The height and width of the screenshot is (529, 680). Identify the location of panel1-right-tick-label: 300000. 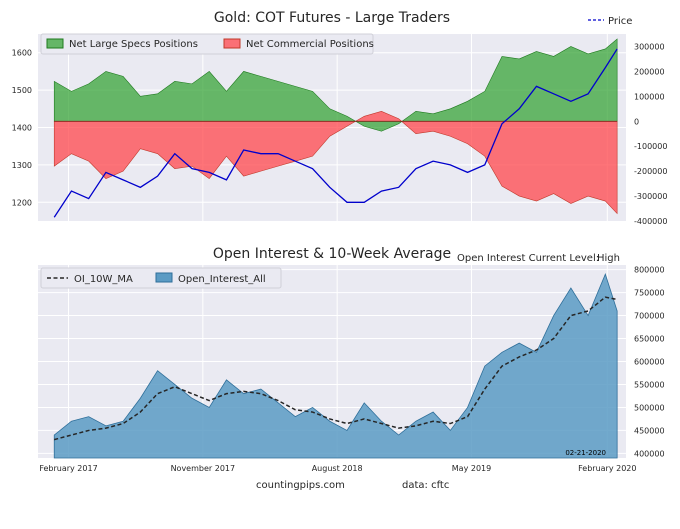
(649, 46).